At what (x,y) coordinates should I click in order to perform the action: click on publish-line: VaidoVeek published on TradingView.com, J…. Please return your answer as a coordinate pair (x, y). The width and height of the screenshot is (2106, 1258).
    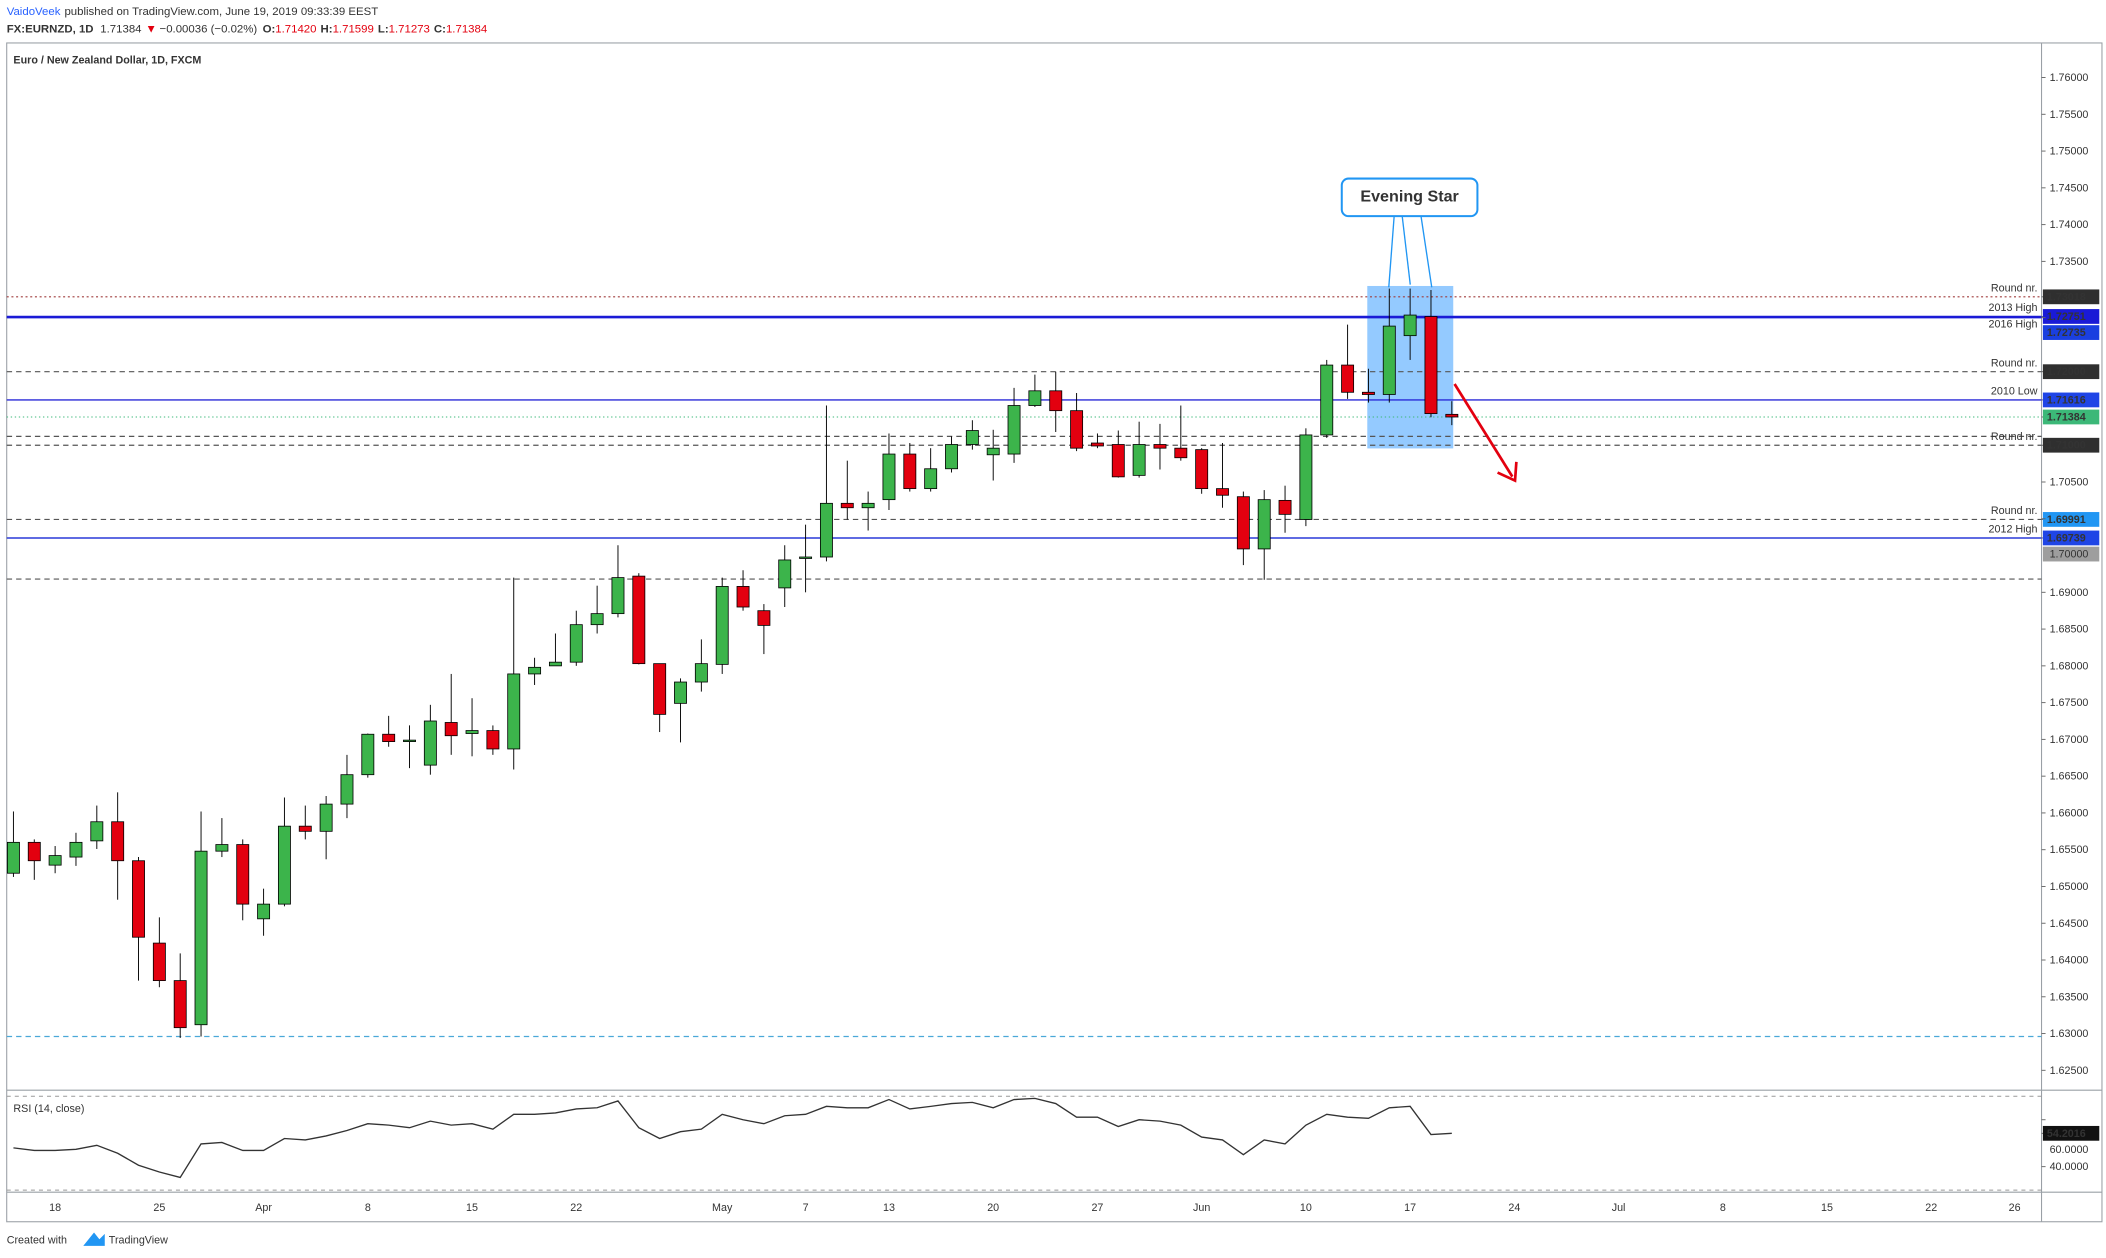
    Looking at the image, I should click on (193, 12).